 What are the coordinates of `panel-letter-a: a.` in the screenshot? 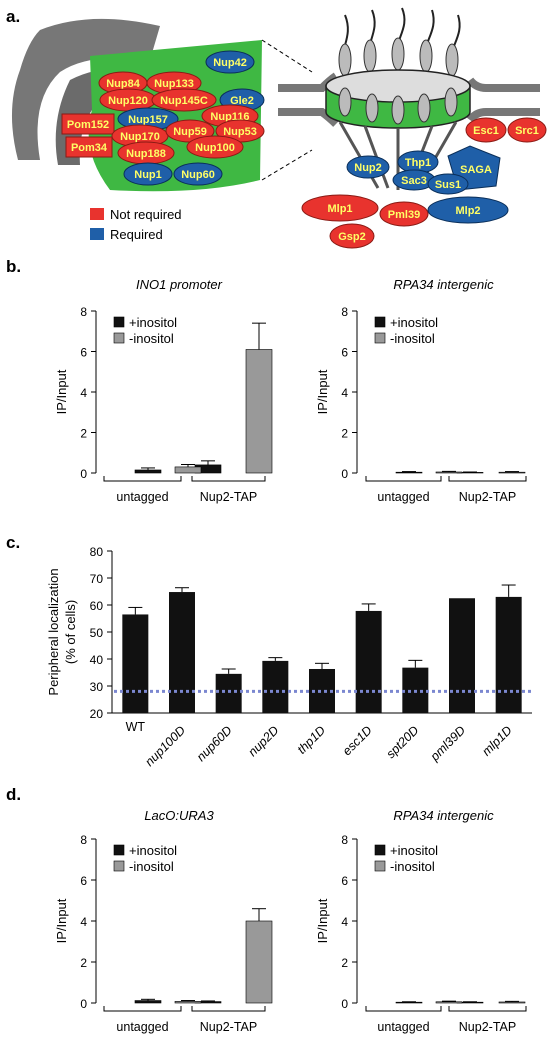 It's located at (13, 16).